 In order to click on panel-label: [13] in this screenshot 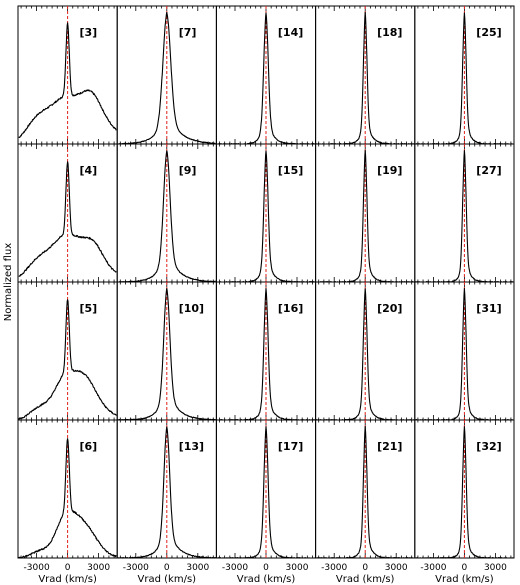, I will do `click(191, 446)`.